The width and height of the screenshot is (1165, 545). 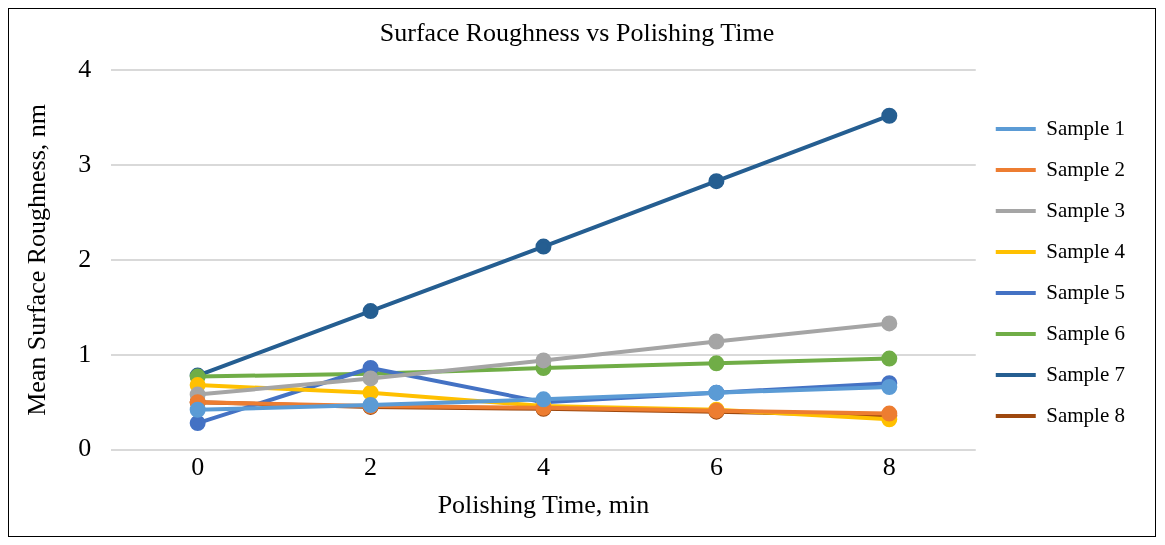 I want to click on legend-label: Sample 5, so click(x=1086, y=291).